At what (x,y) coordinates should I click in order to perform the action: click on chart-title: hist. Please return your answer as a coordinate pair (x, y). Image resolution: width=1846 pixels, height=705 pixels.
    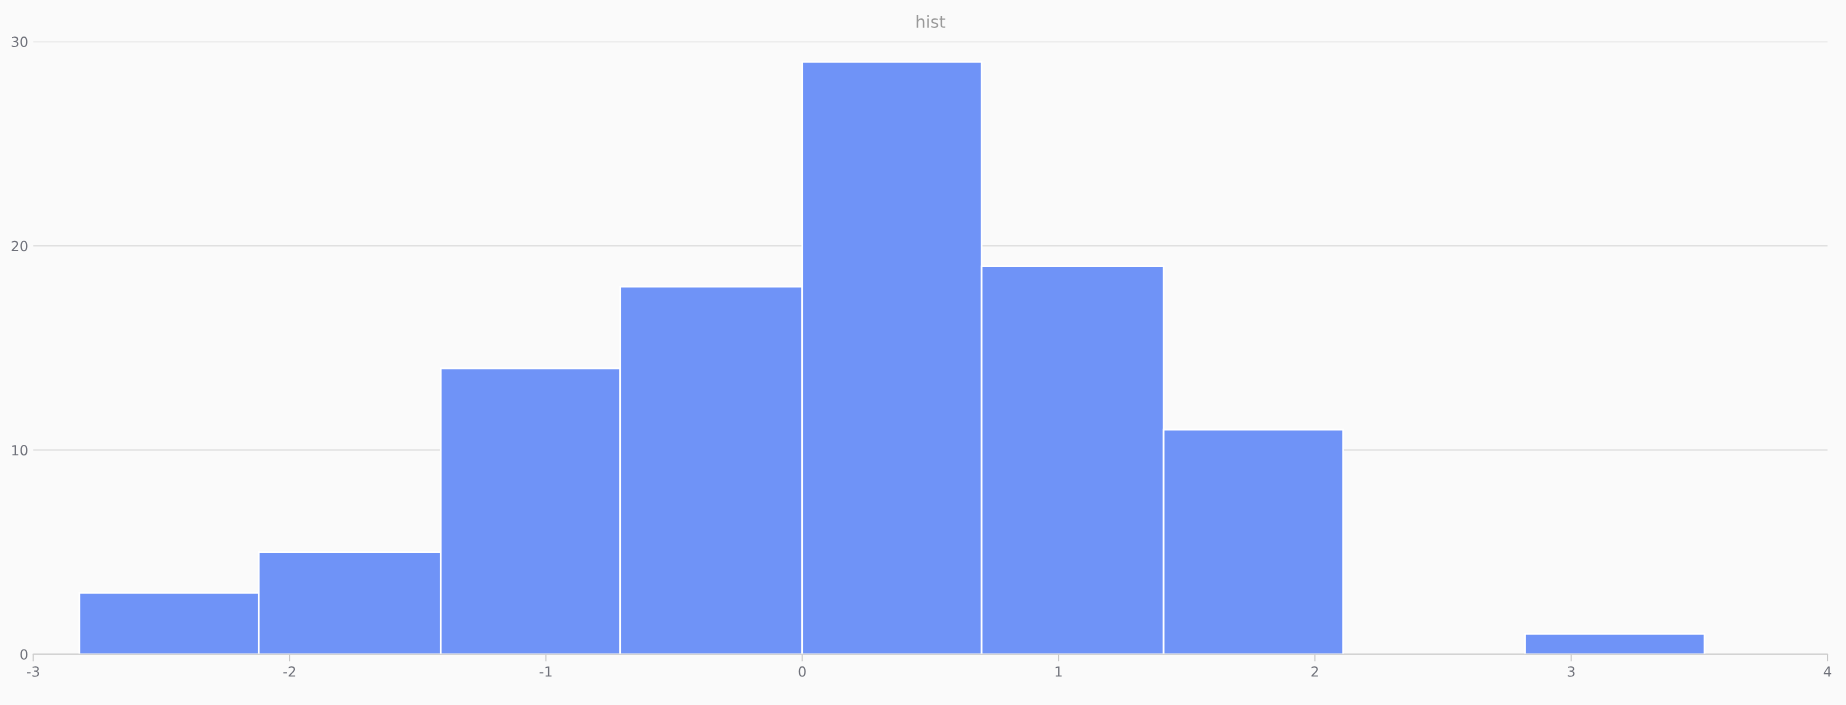
    Looking at the image, I should click on (931, 21).